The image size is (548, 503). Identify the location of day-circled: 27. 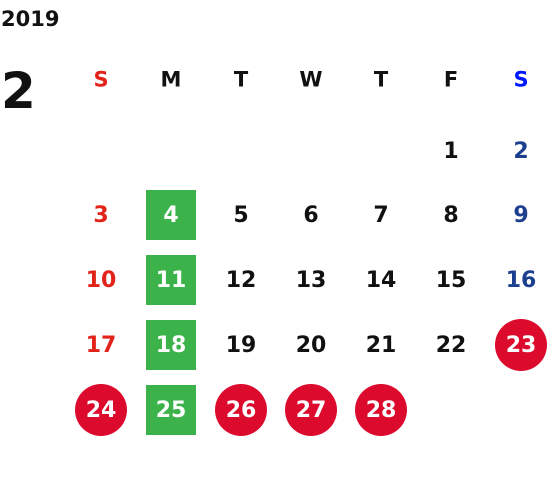
(311, 410).